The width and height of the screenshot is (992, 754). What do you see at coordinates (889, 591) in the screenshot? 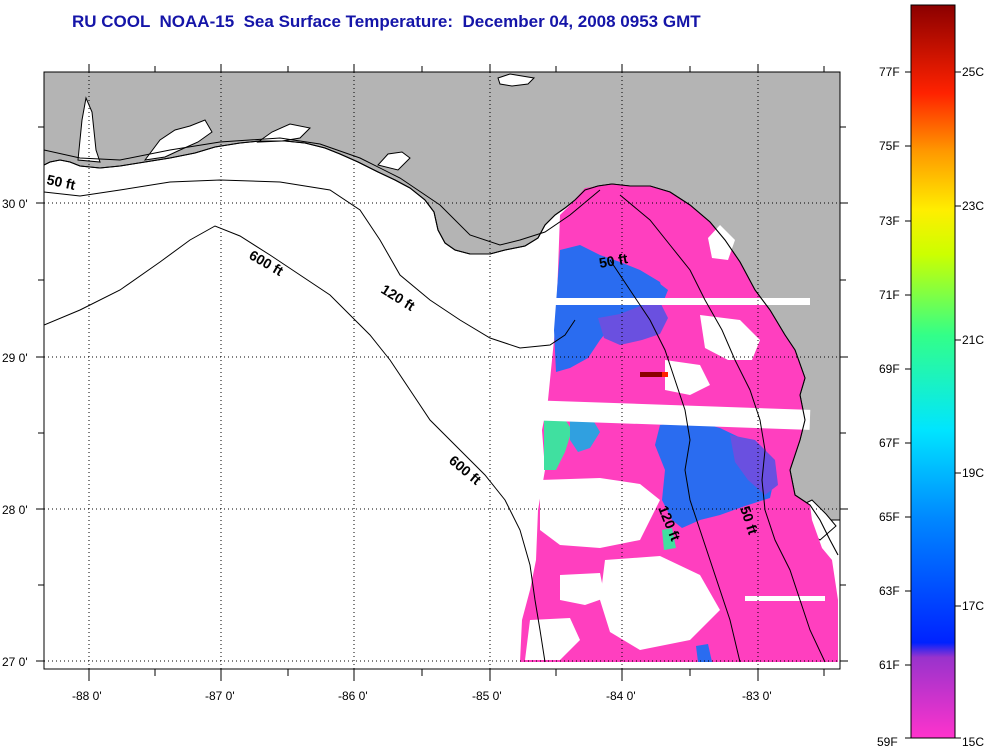
I see `colorbar-f-label: 63F` at bounding box center [889, 591].